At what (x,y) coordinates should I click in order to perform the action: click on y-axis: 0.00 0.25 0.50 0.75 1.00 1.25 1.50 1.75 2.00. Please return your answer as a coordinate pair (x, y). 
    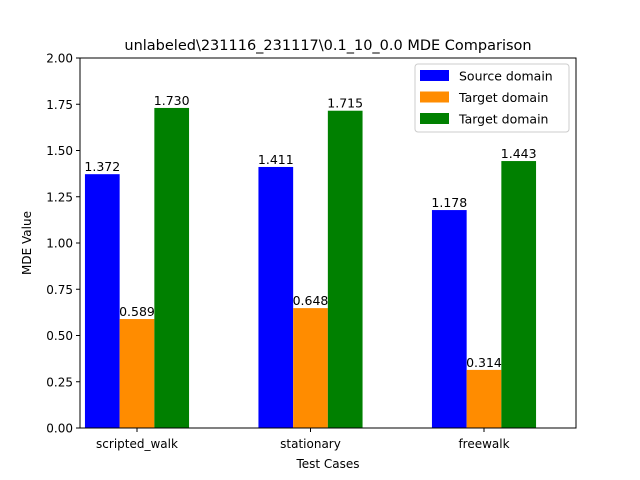
    Looking at the image, I should click on (63, 244).